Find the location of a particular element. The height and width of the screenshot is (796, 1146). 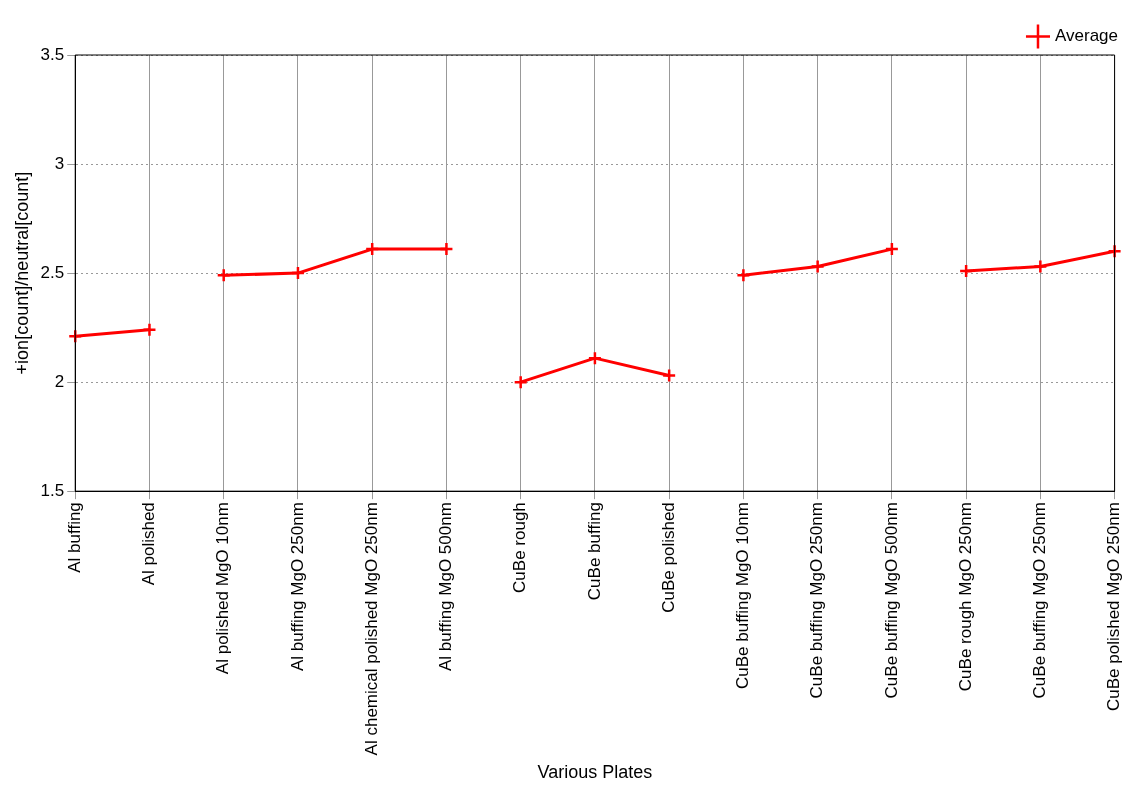

x-tick-label: CuBe polished MgO 250nm is located at coordinates (1114, 607).